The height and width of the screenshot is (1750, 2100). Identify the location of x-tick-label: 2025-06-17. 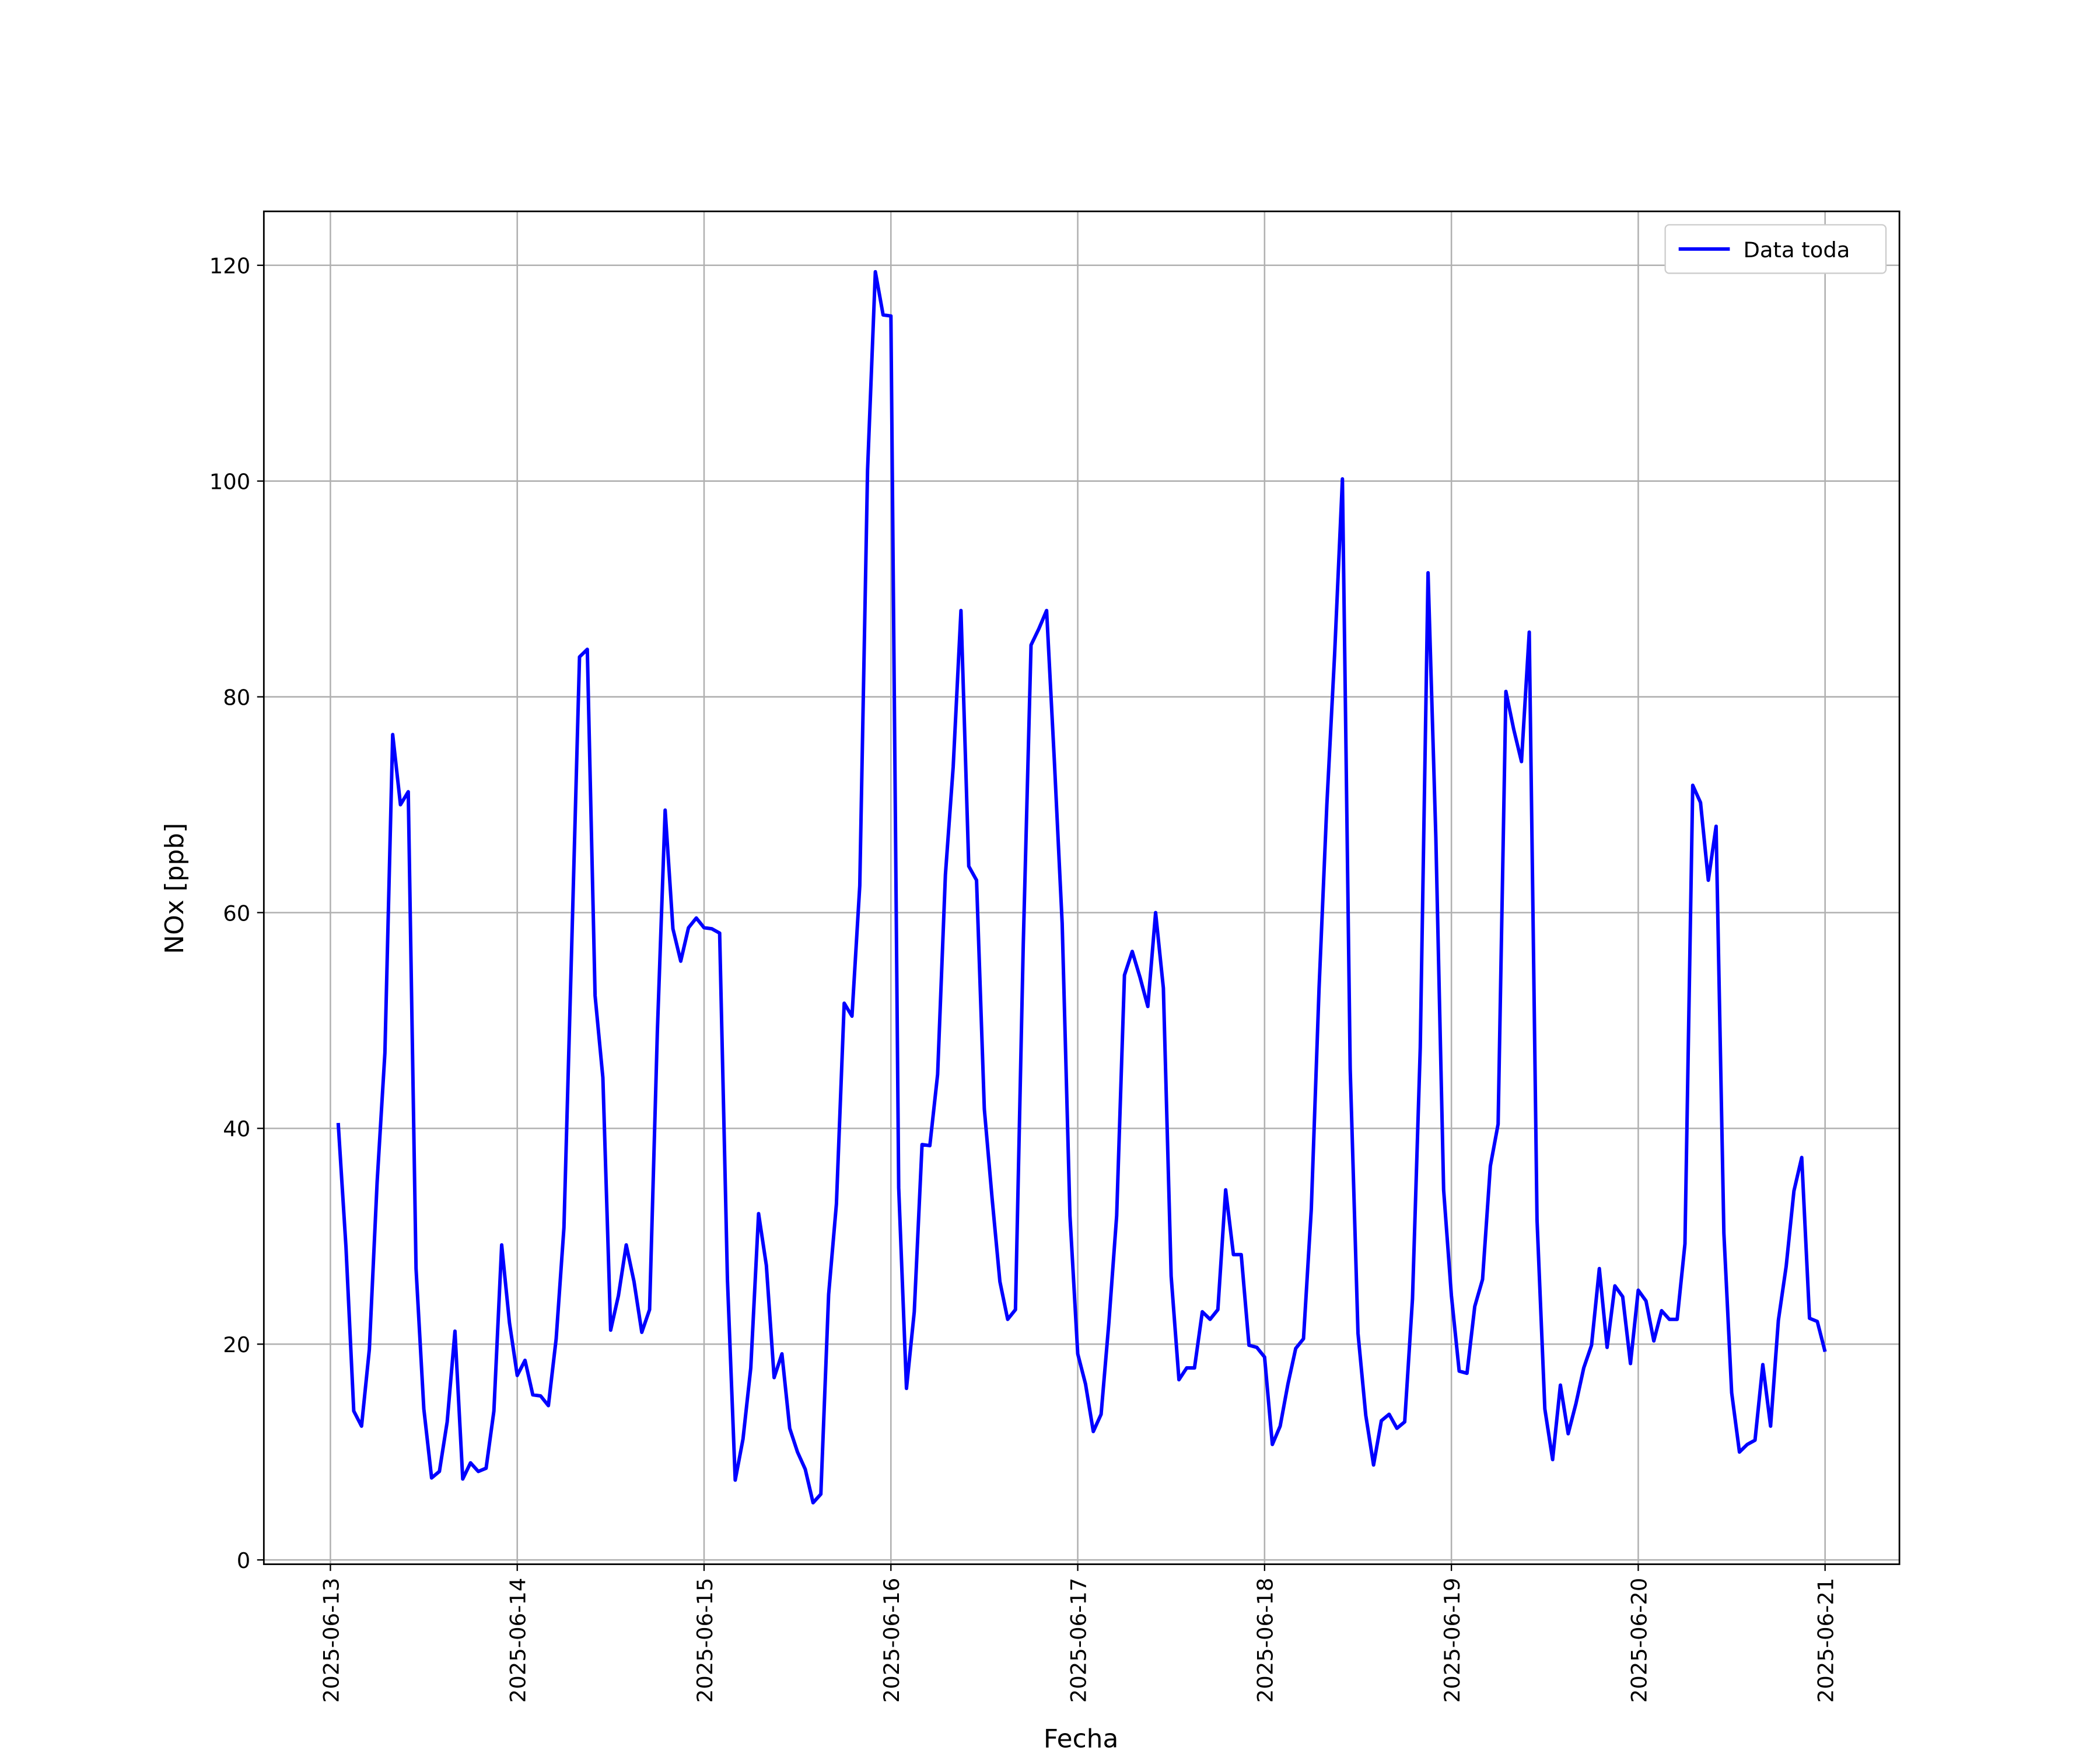
(1078, 1640).